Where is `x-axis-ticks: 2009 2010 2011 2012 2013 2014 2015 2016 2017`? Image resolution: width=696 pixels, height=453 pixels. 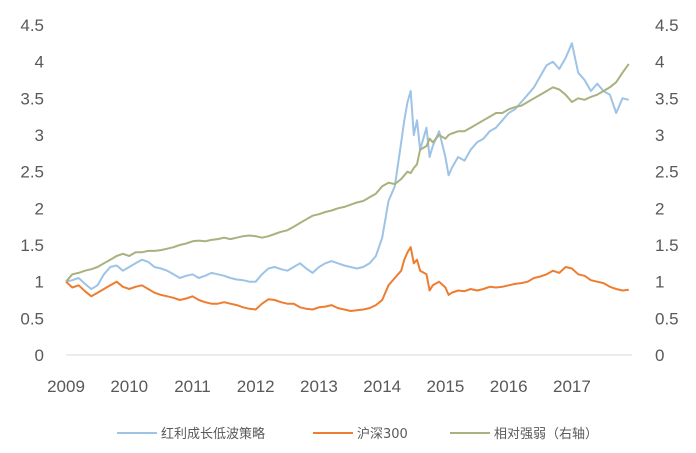 x-axis-ticks: 2009 2010 2011 2012 2013 2014 2015 2016 2017 is located at coordinates (319, 386).